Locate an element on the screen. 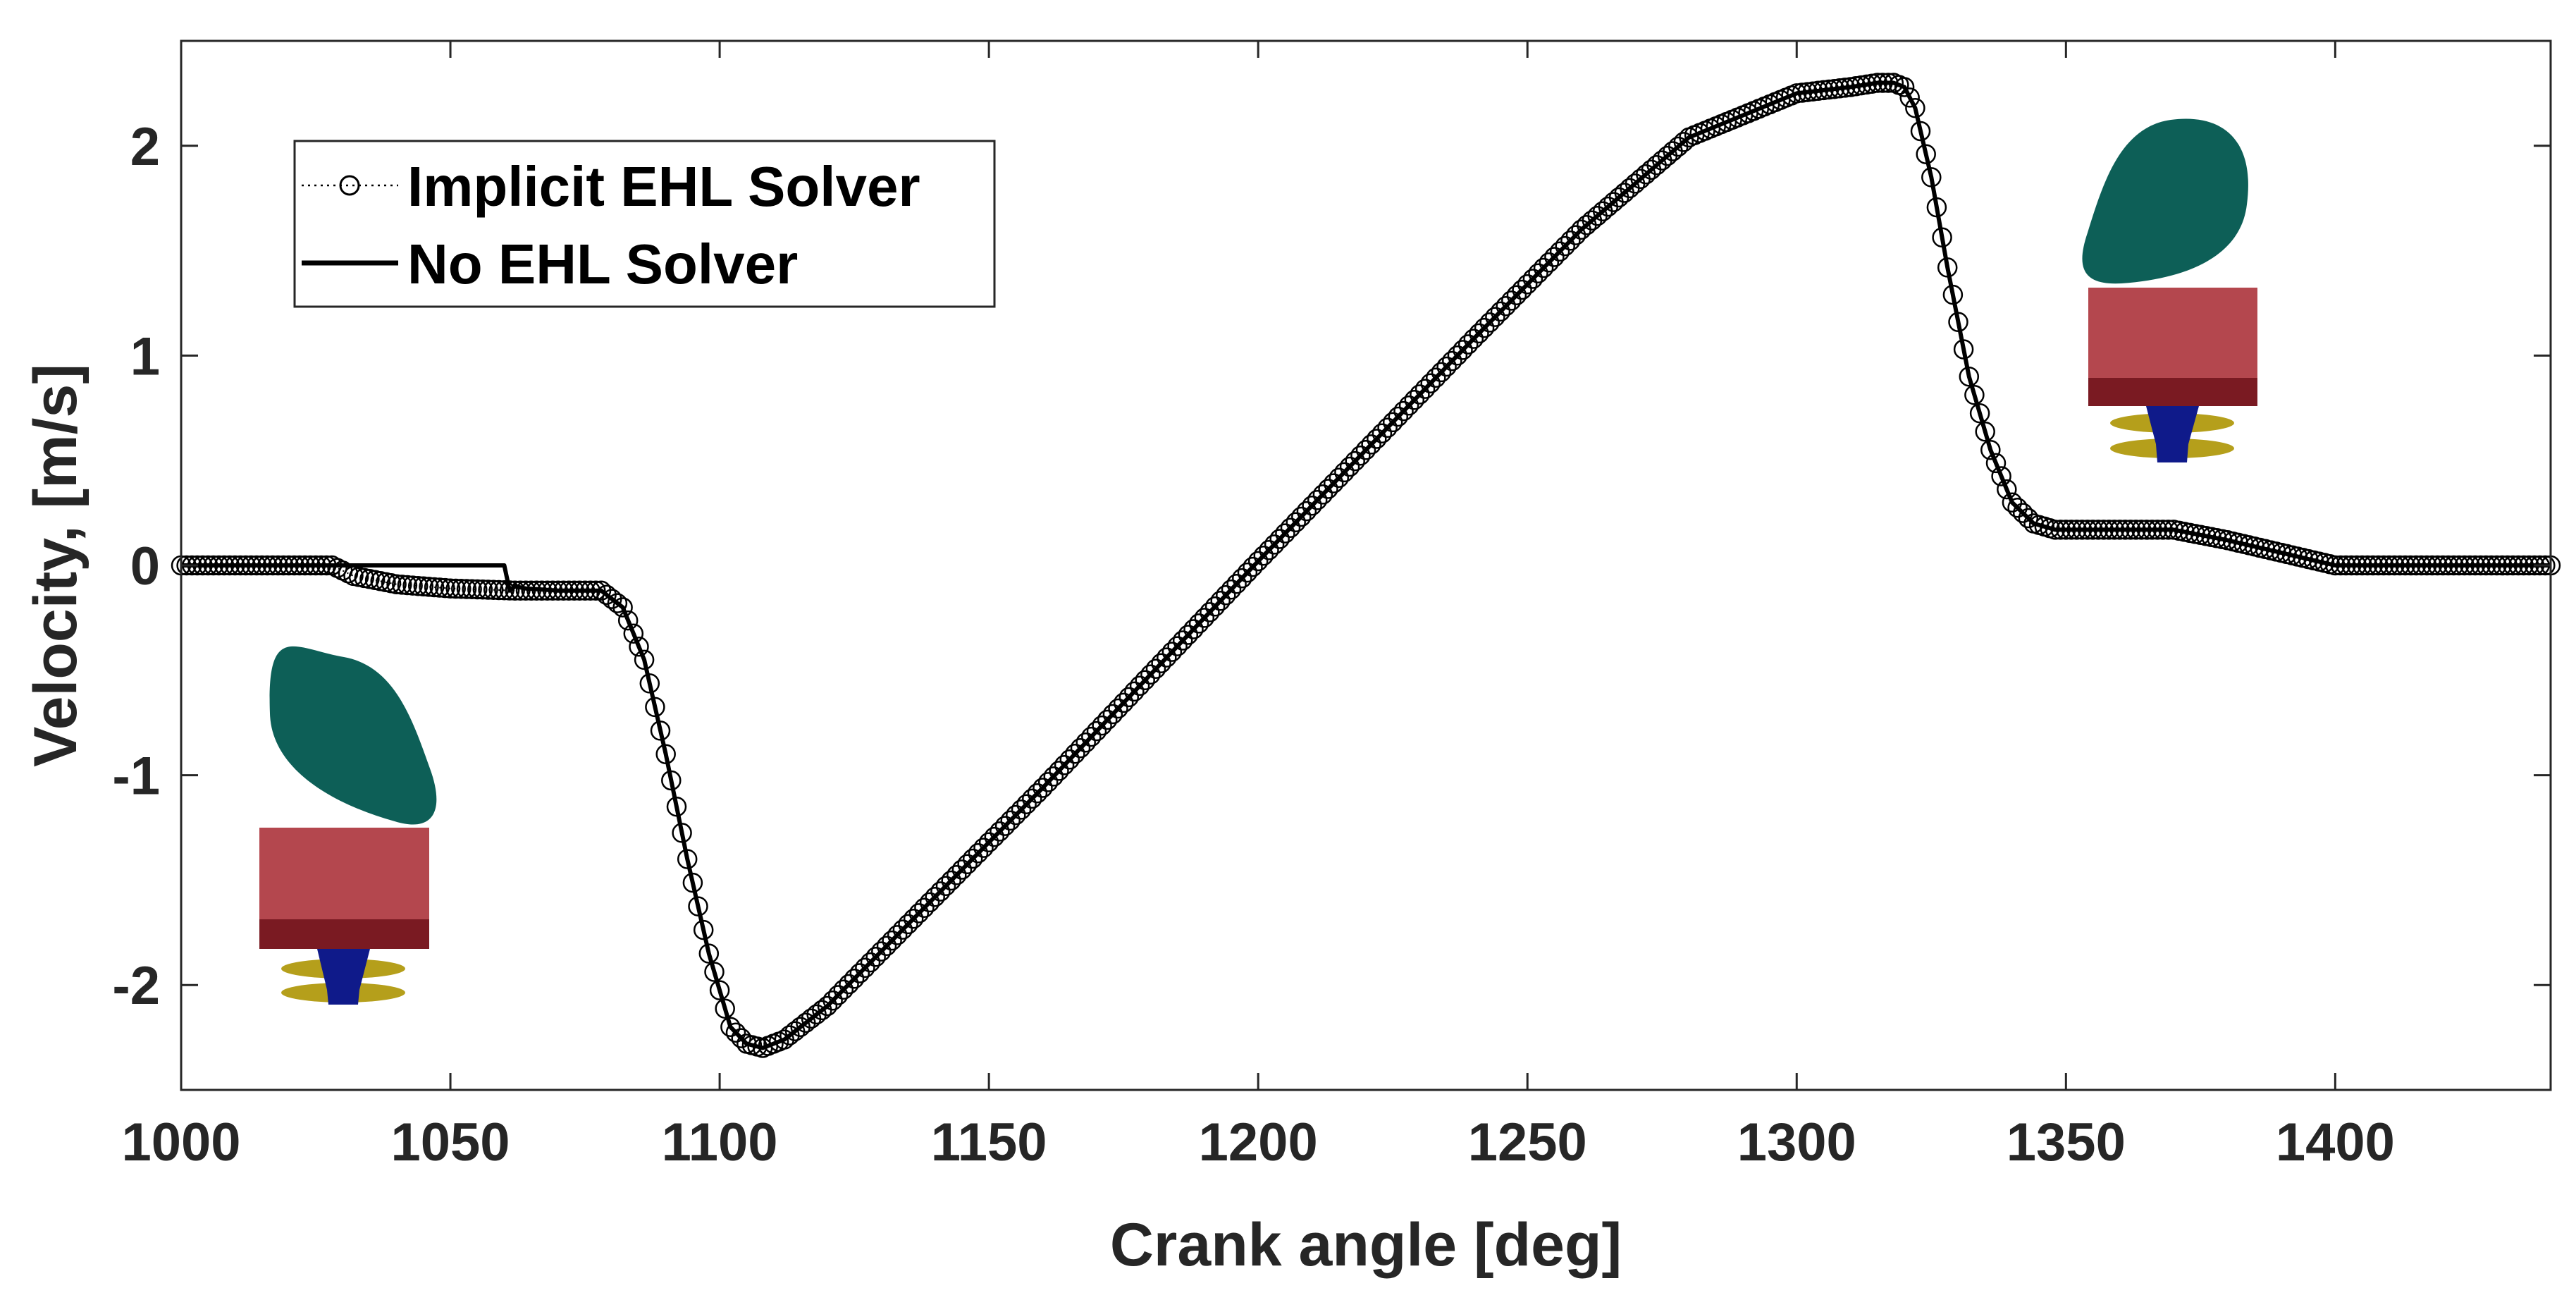 This screenshot has height=1300, width=2576. x-tick-label: 1000 is located at coordinates (180, 1142).